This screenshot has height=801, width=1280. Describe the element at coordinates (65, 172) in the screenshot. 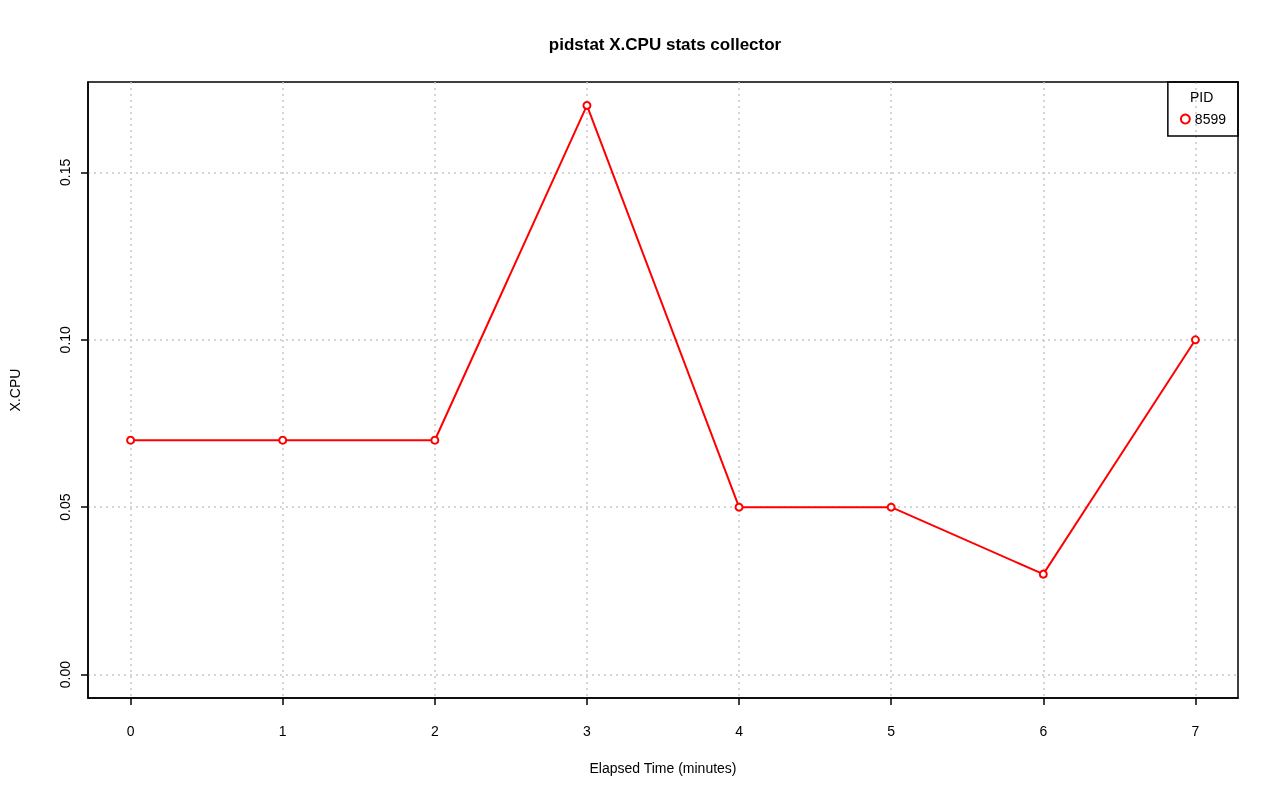

I see `y-tick-label: 0.15` at that location.